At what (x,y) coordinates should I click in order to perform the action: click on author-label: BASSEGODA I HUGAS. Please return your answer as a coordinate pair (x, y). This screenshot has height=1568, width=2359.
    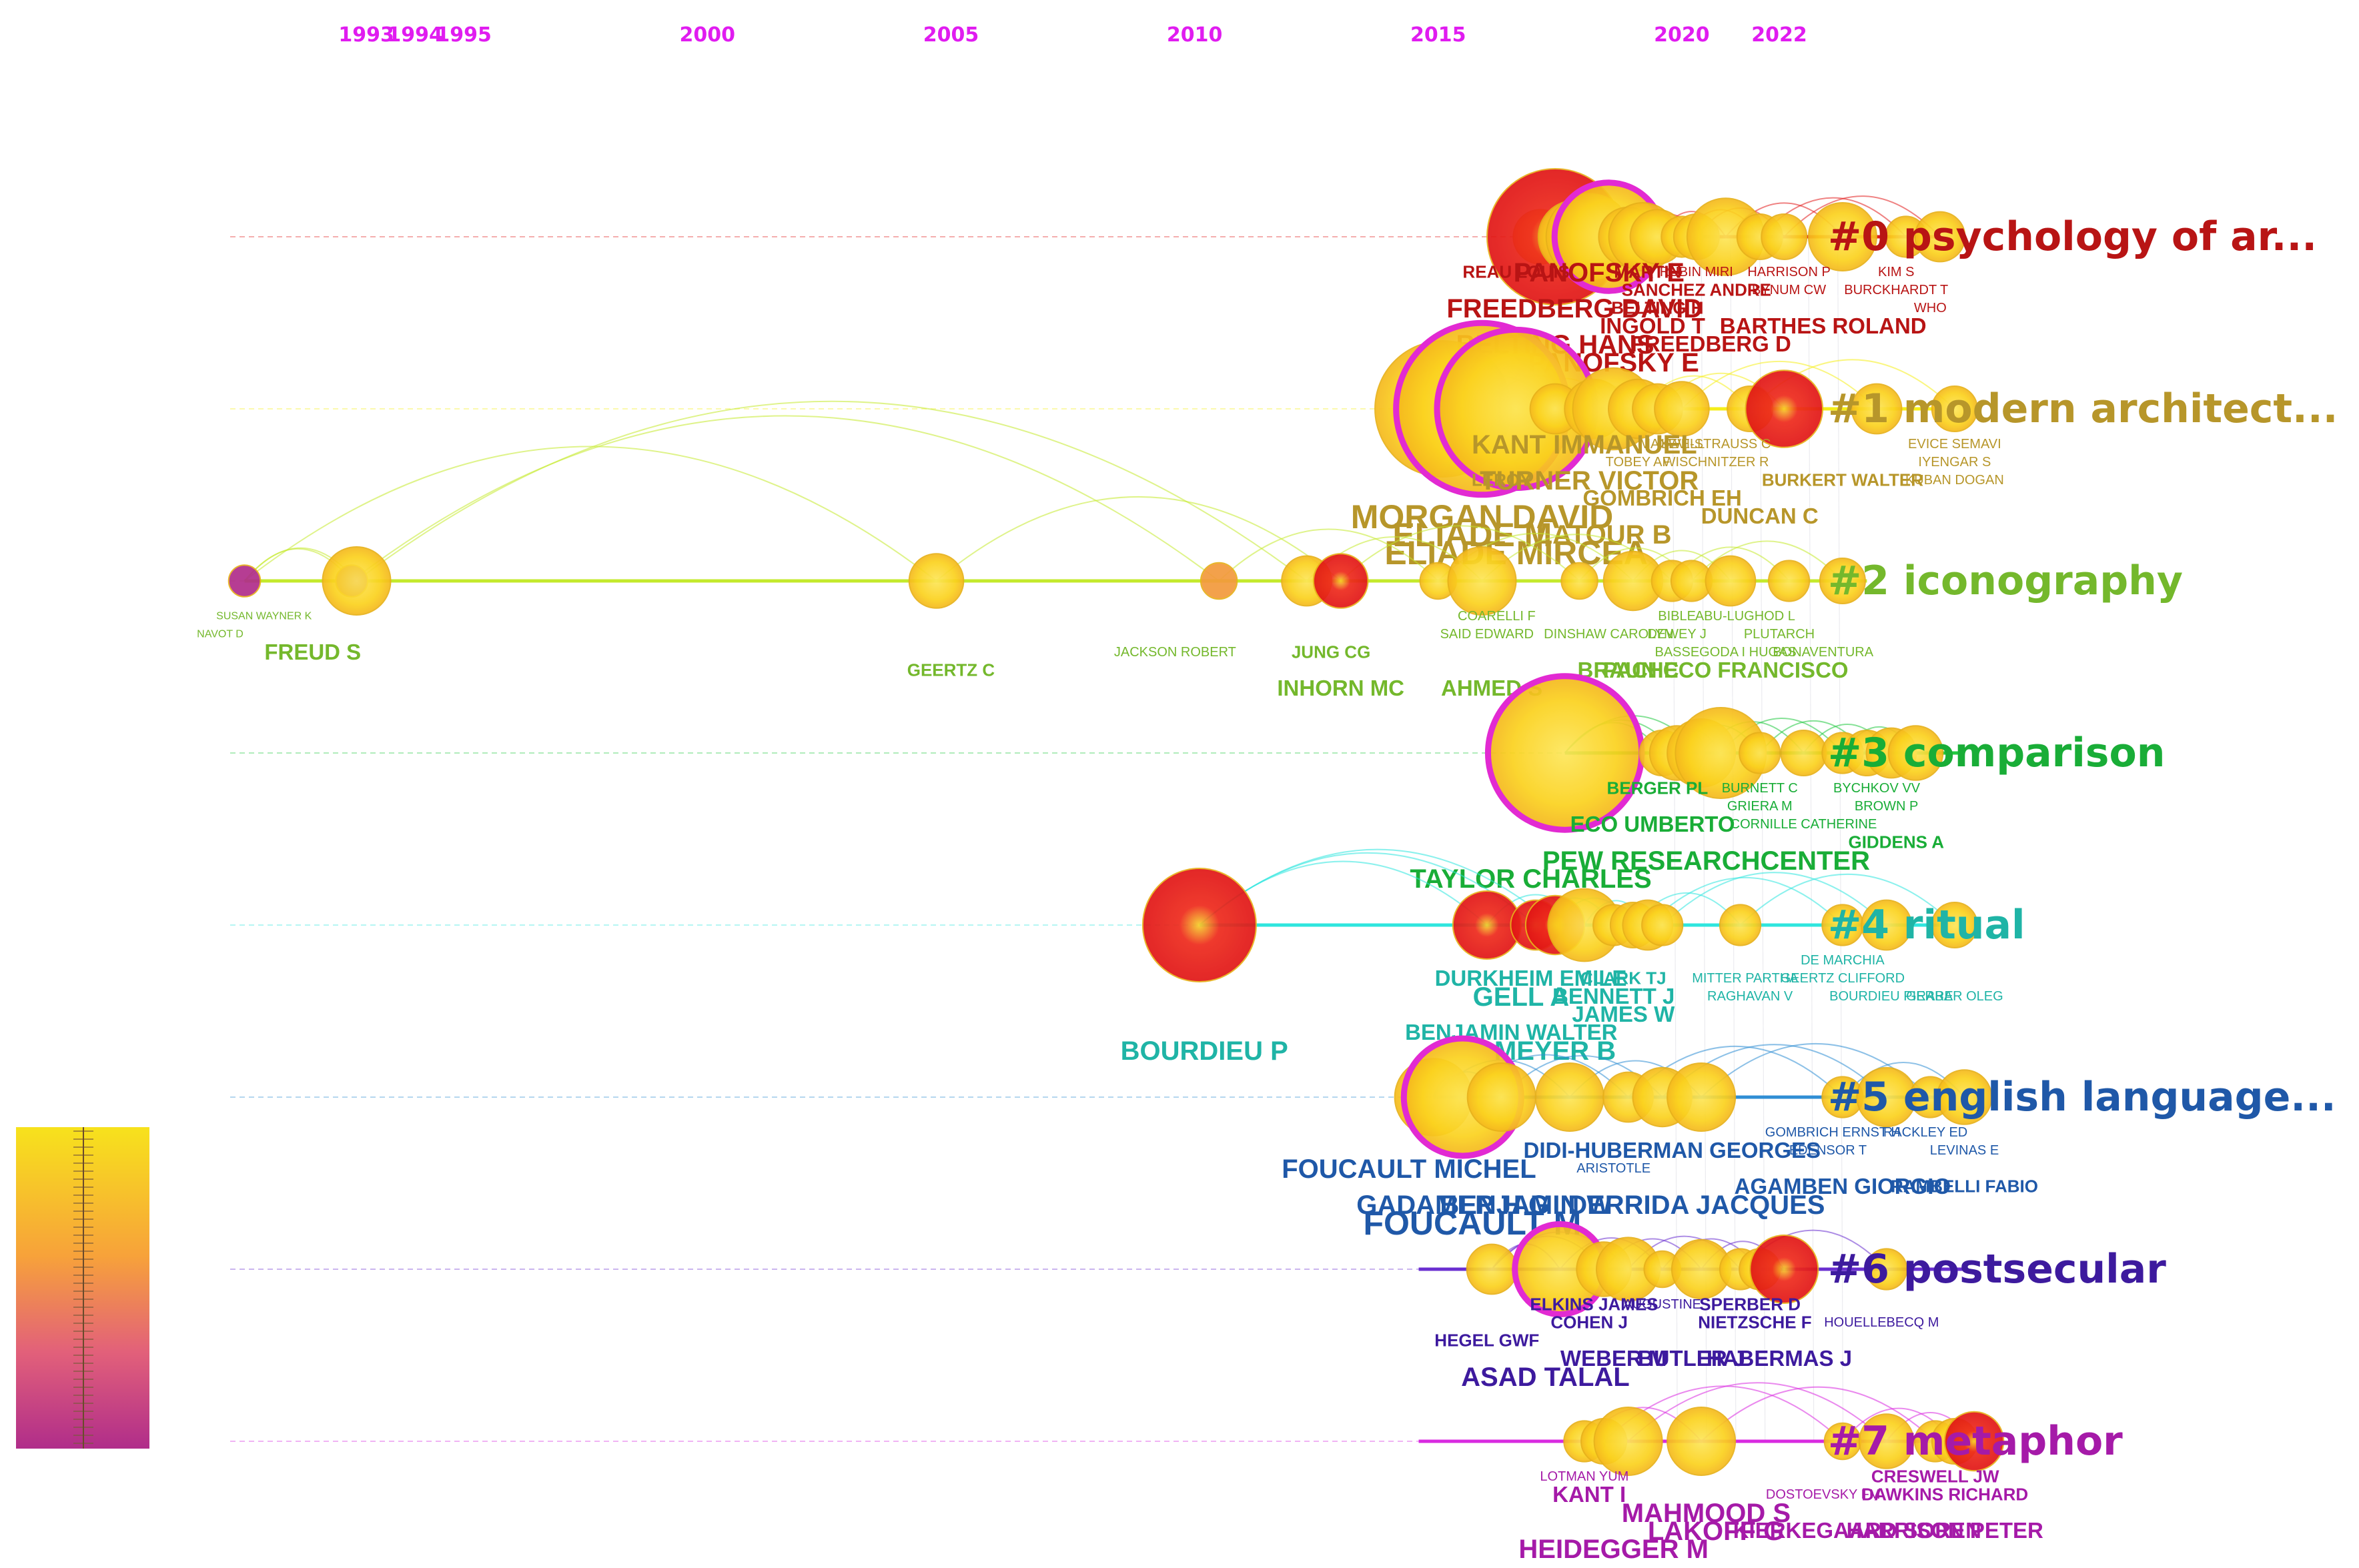
    Looking at the image, I should click on (1725, 652).